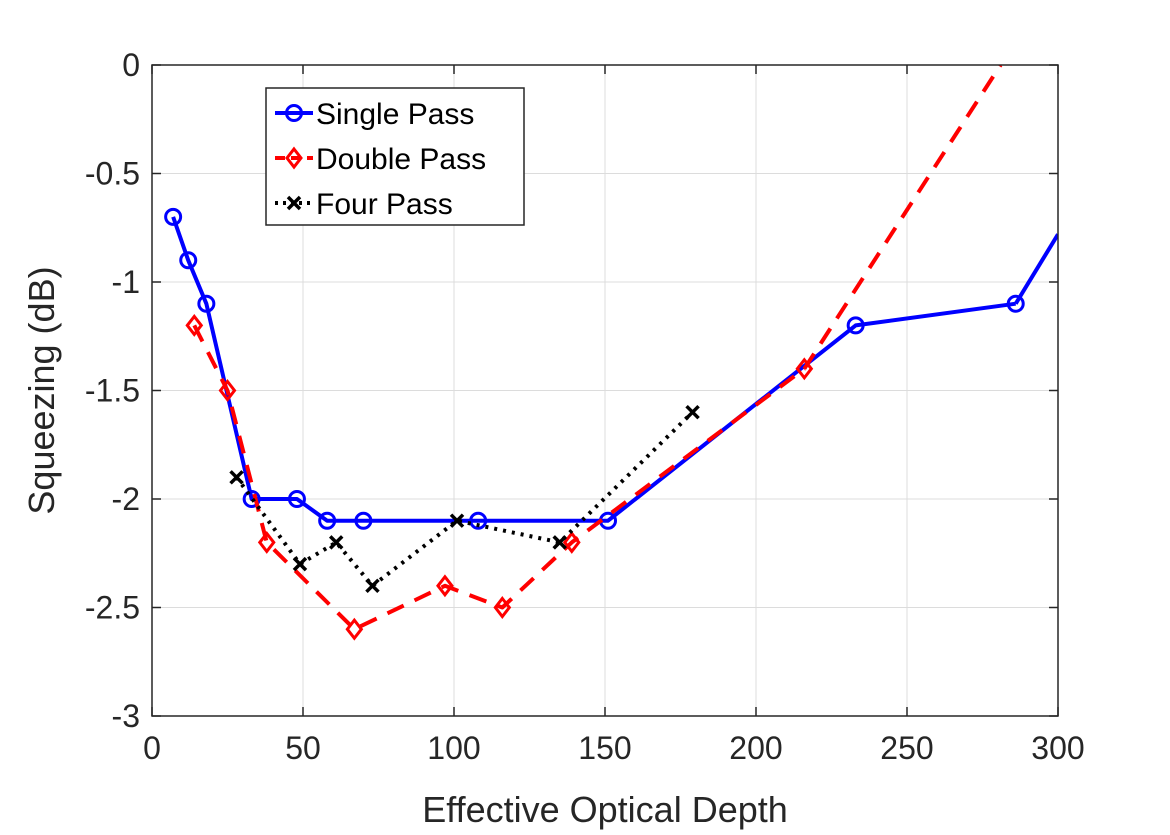 The image size is (1170, 835). Describe the element at coordinates (906, 748) in the screenshot. I see `x-tick-label: 250` at that location.